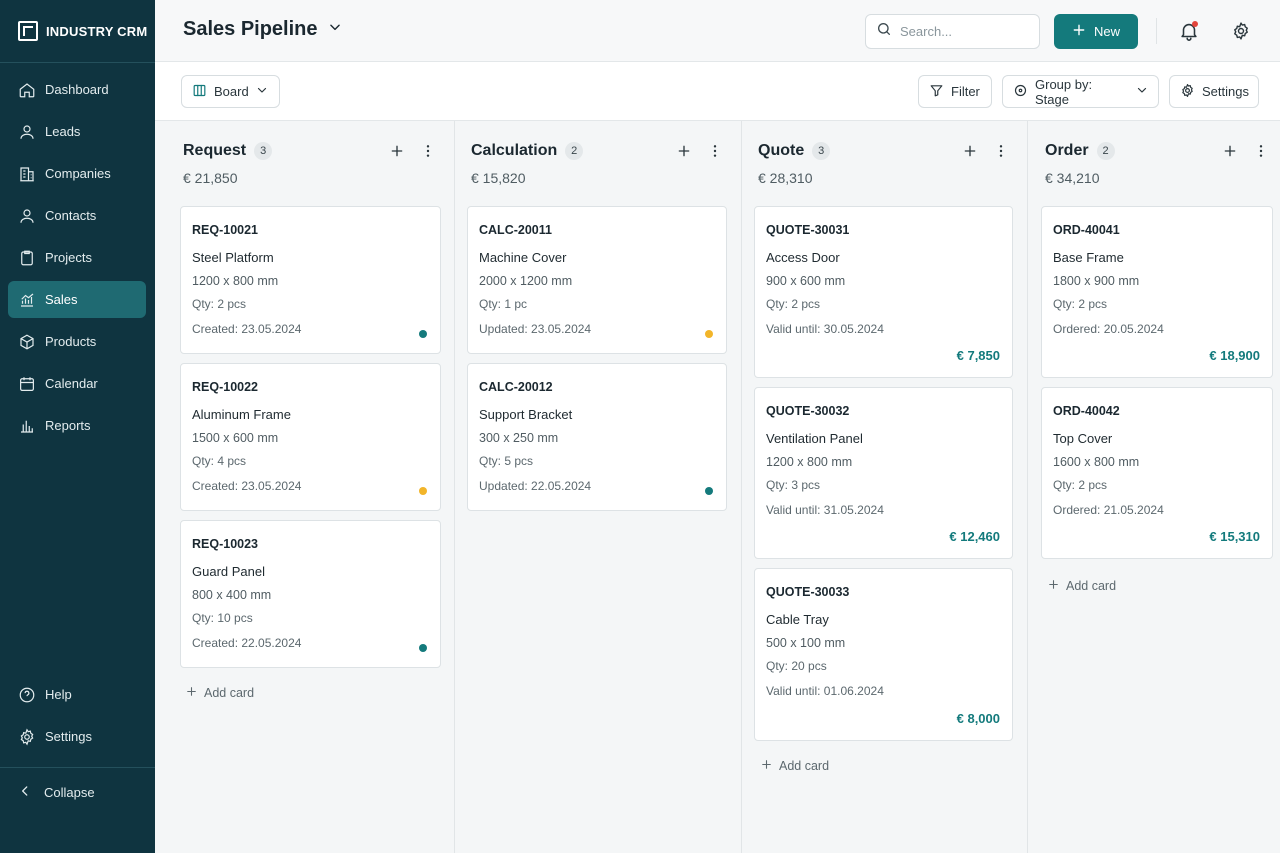  Describe the element at coordinates (77, 425) in the screenshot. I see `sidebar-item-reports: Reports` at that location.